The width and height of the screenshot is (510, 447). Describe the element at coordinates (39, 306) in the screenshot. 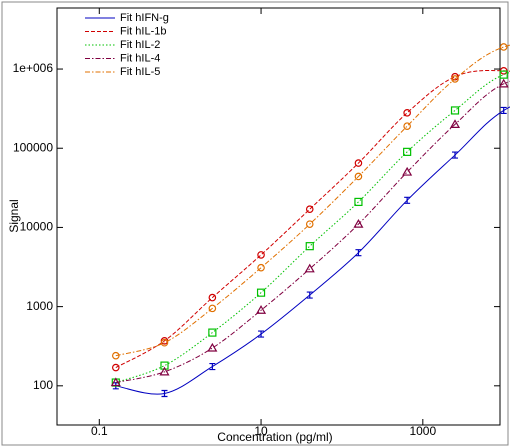

I see `y-tick-label: 1000` at that location.